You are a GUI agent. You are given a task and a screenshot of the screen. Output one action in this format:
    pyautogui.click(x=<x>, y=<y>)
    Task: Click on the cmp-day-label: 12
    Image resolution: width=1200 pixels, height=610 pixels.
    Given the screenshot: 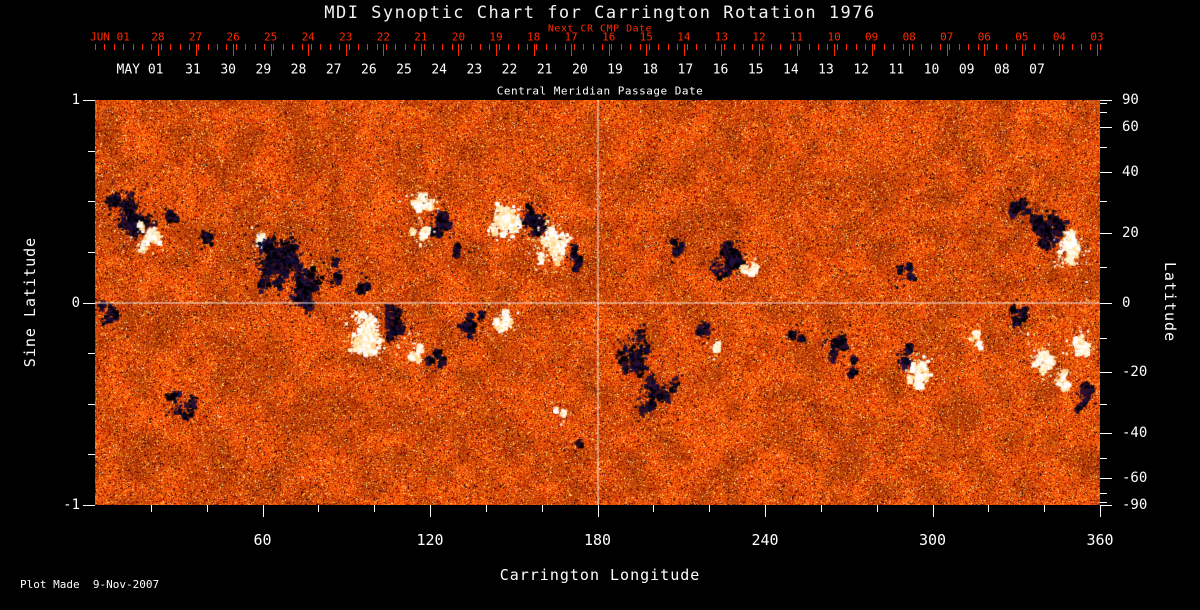 What is the action you would take?
    pyautogui.click(x=861, y=70)
    